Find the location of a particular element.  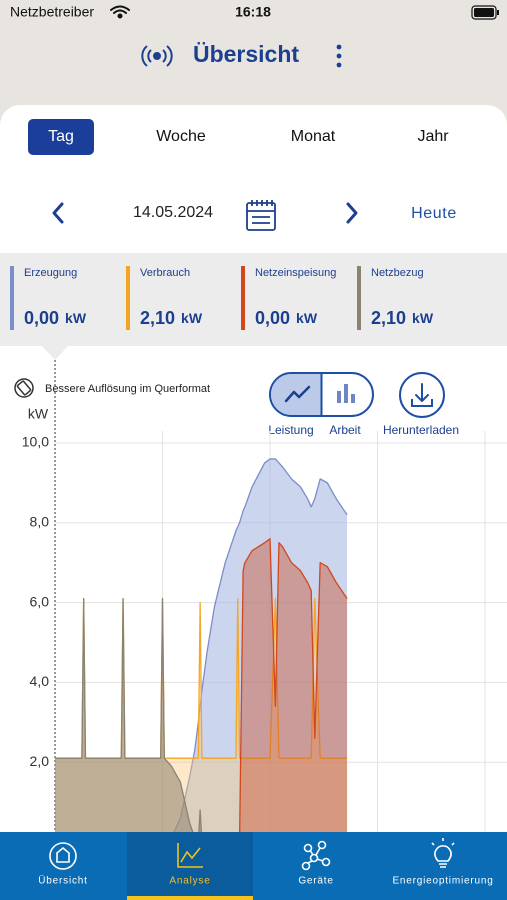

legend-label: Verbrauch is located at coordinates (165, 273).